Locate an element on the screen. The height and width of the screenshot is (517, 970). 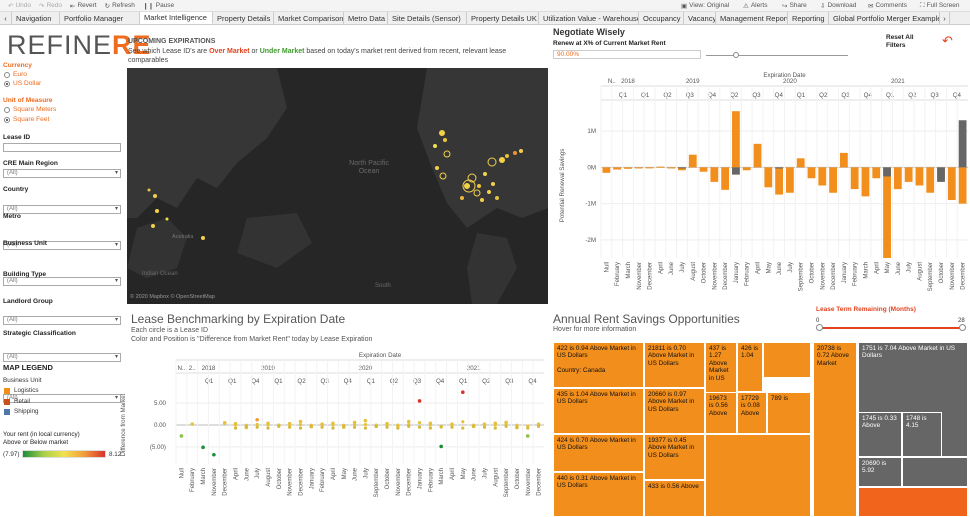
tab-global-portfolio-merger: Global Portfolio Merger Example is located at coordinates (884, 18).